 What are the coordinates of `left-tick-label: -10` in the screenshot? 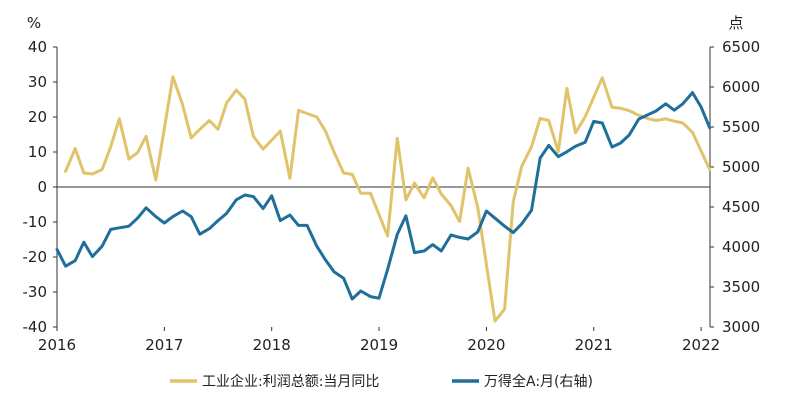 It's located at (35, 222).